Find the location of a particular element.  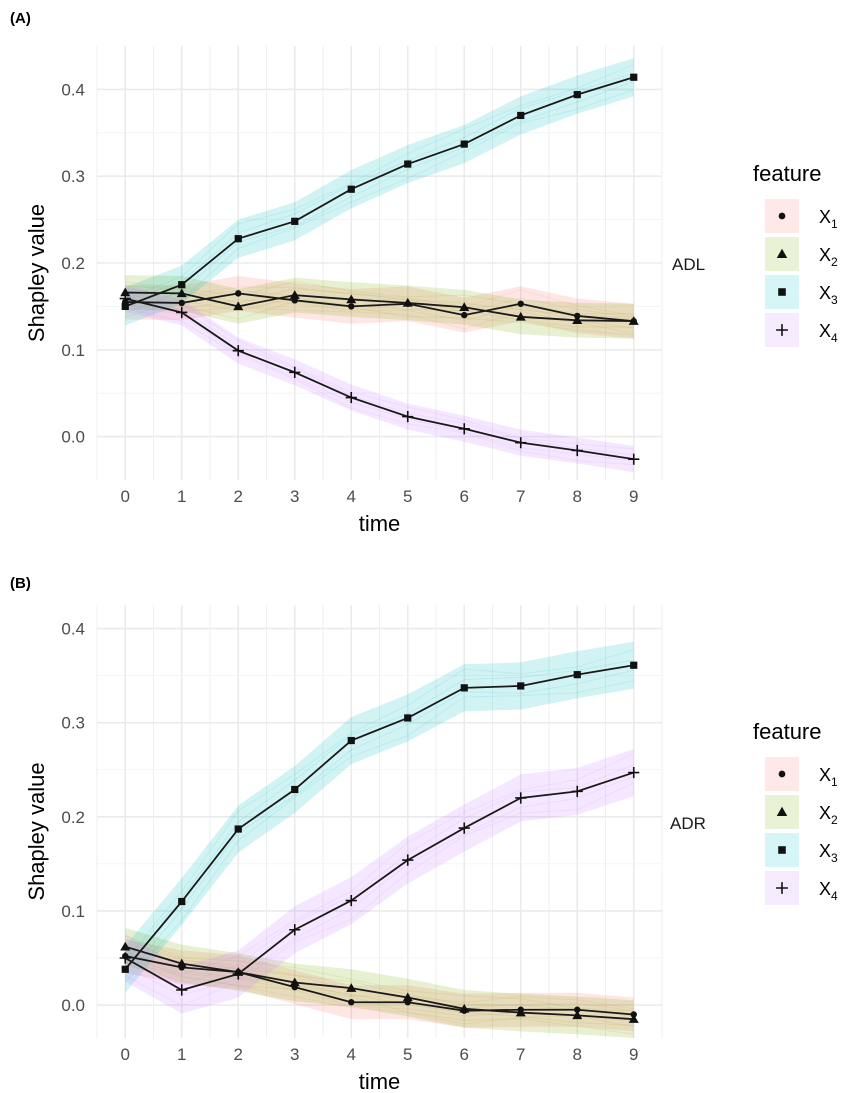

x-tick-label: 9 is located at coordinates (633, 1054).